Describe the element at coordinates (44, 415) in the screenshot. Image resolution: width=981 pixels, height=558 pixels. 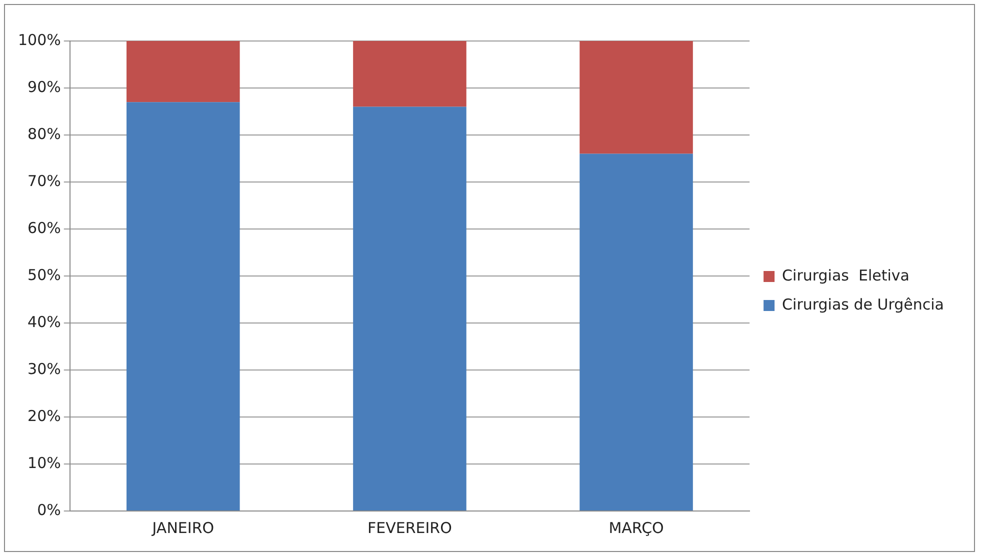
I see `y-tick-label: 20%` at that location.